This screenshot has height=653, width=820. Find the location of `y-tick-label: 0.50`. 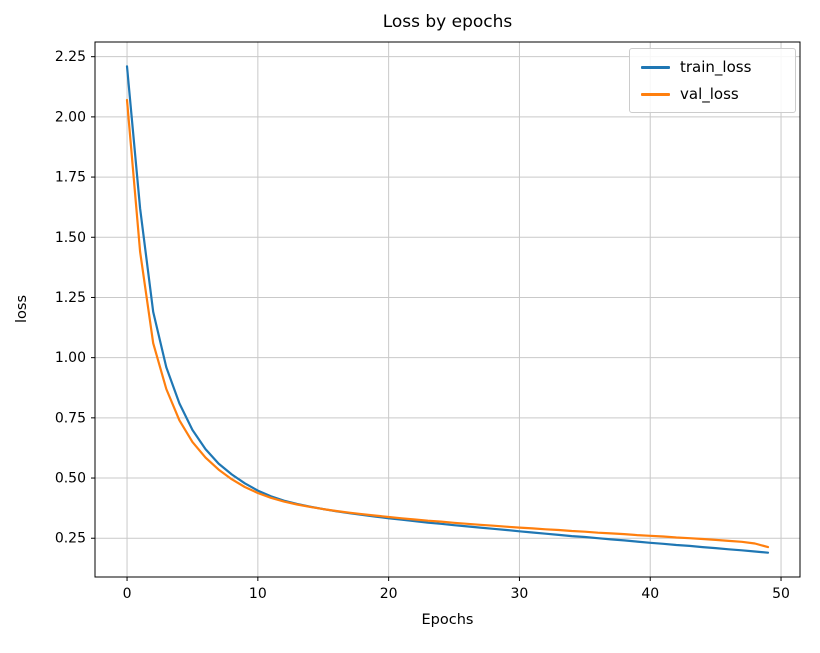

y-tick-label: 0.50 is located at coordinates (70, 479).